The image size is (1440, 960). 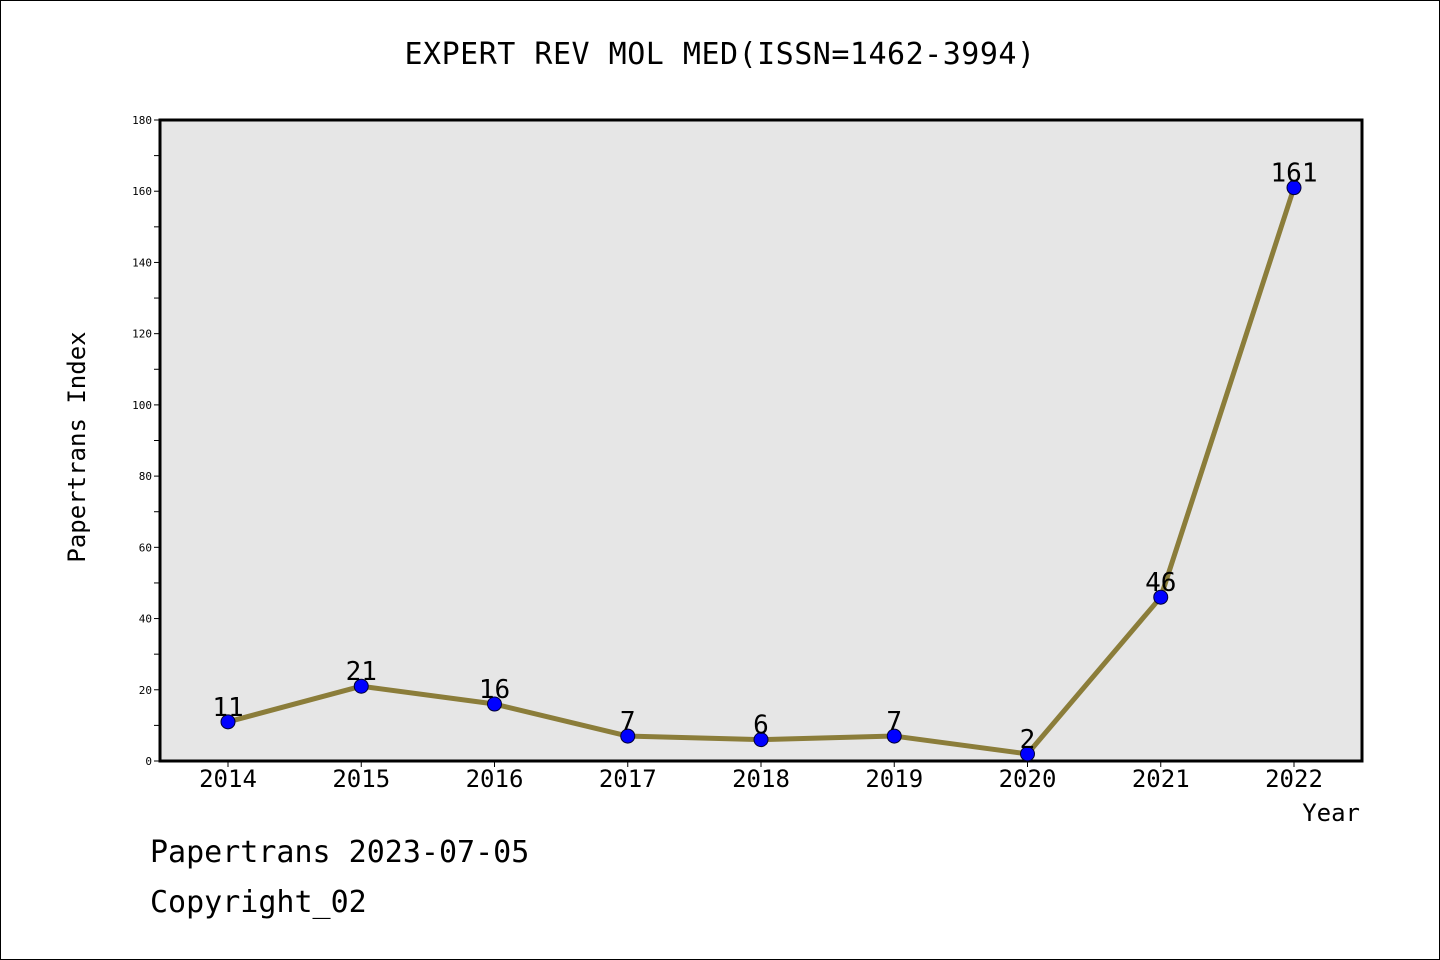 What do you see at coordinates (145, 476) in the screenshot?
I see `y-tick-label: 80` at bounding box center [145, 476].